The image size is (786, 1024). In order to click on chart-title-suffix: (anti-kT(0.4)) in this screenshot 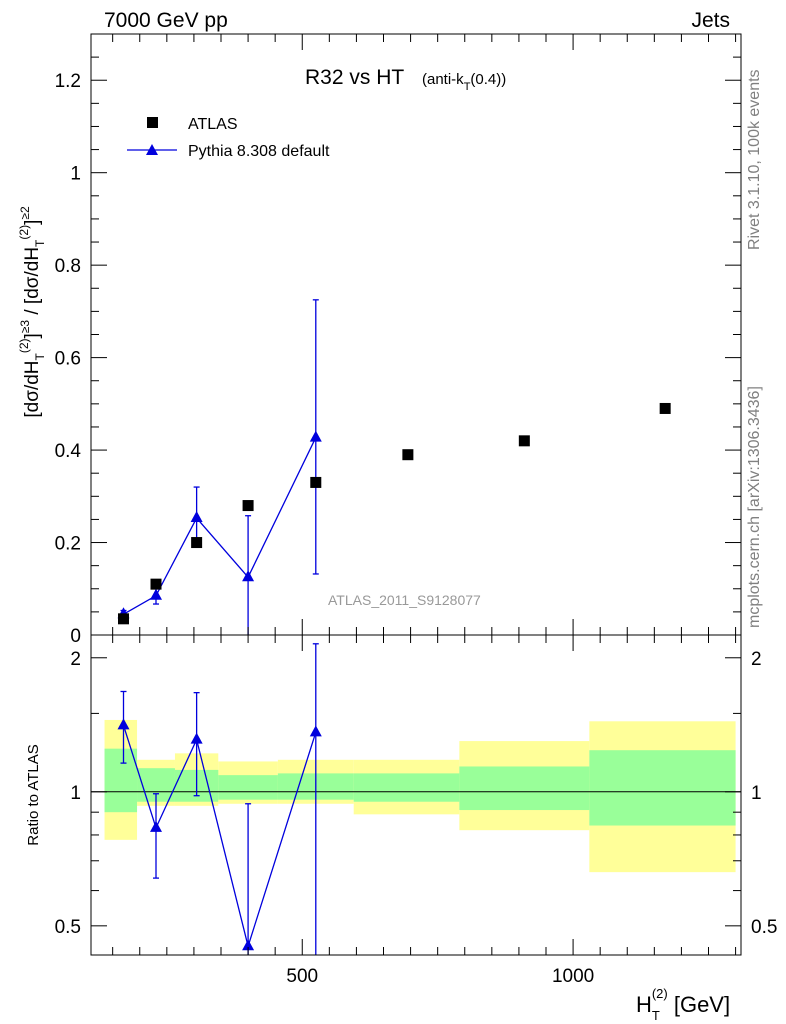, I will do `click(464, 82)`.